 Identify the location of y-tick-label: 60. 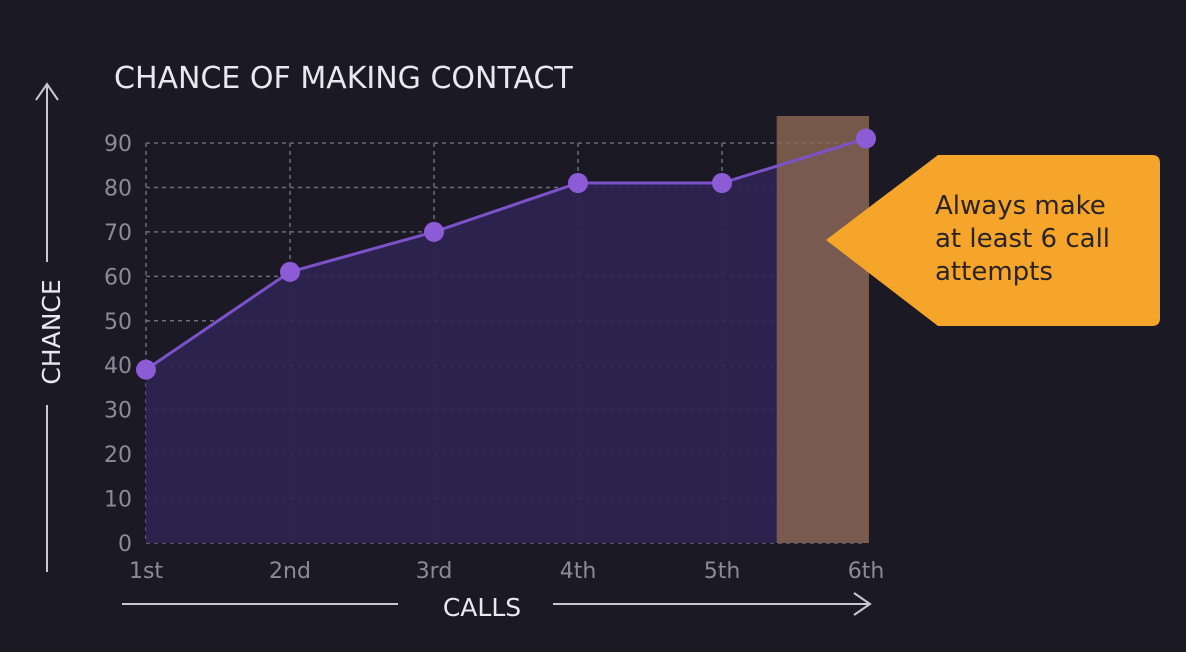
(118, 277).